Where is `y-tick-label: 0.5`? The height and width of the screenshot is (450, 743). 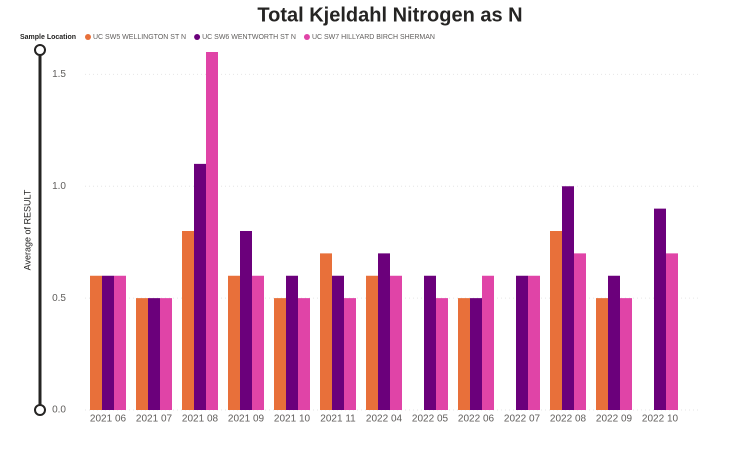 y-tick-label: 0.5 is located at coordinates (59, 298).